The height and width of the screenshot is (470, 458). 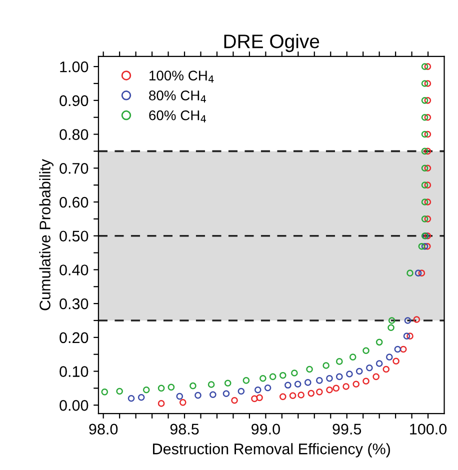 I want to click on x-tick-label: 98.5, so click(x=184, y=429).